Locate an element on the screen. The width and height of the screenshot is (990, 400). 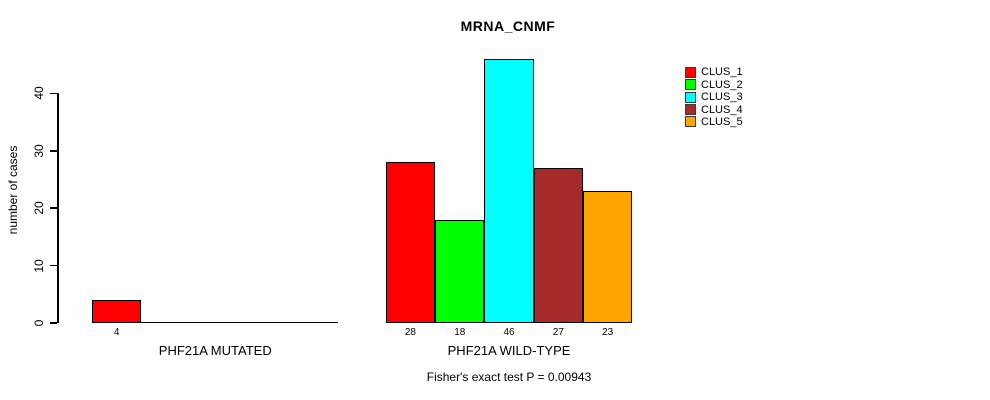
bar-value-label: 27 is located at coordinates (558, 332).